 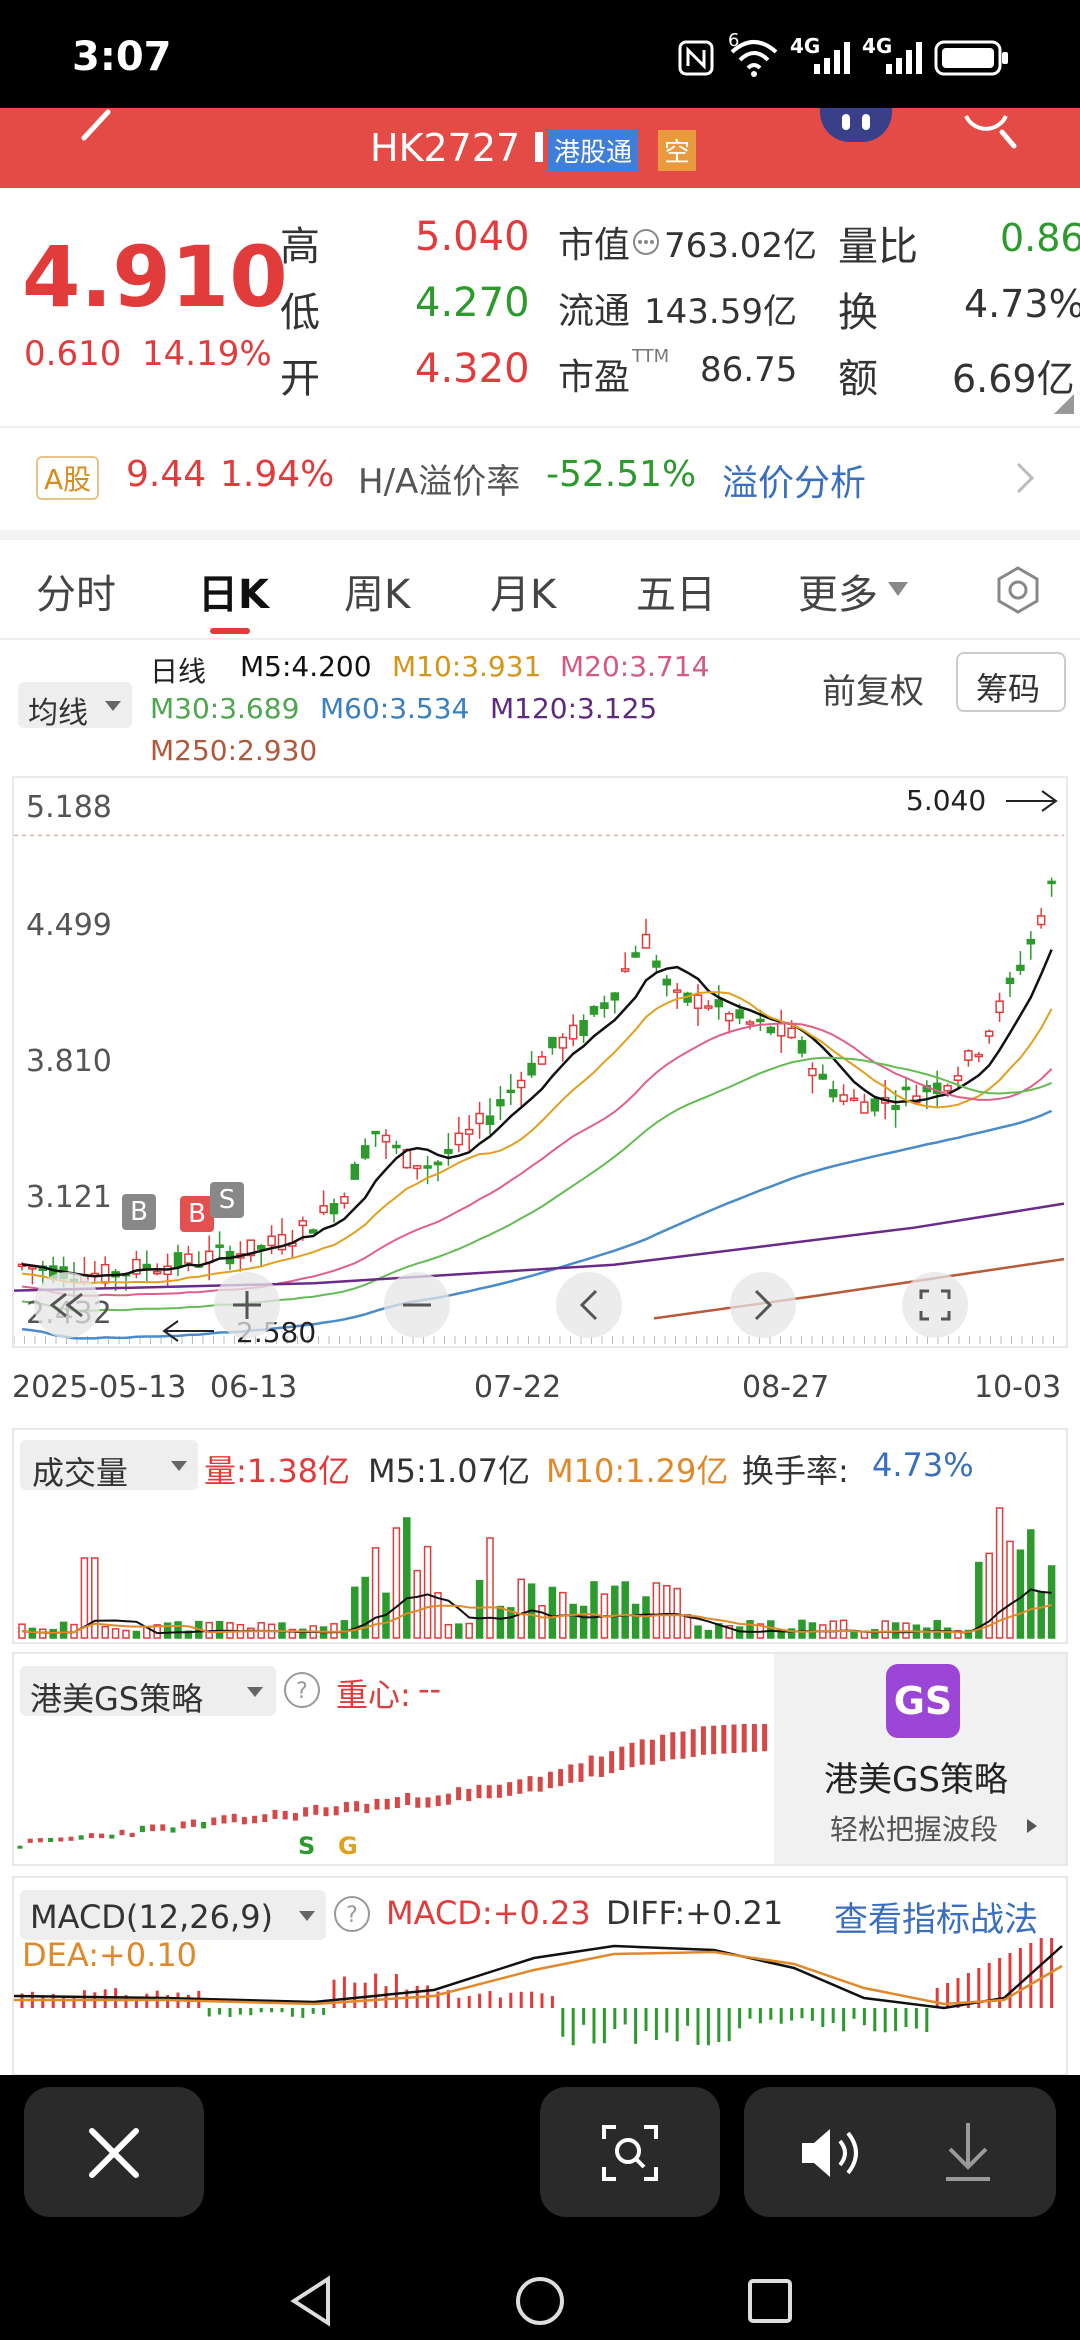 What do you see at coordinates (838, 595) in the screenshot?
I see `tab-more: 更多` at bounding box center [838, 595].